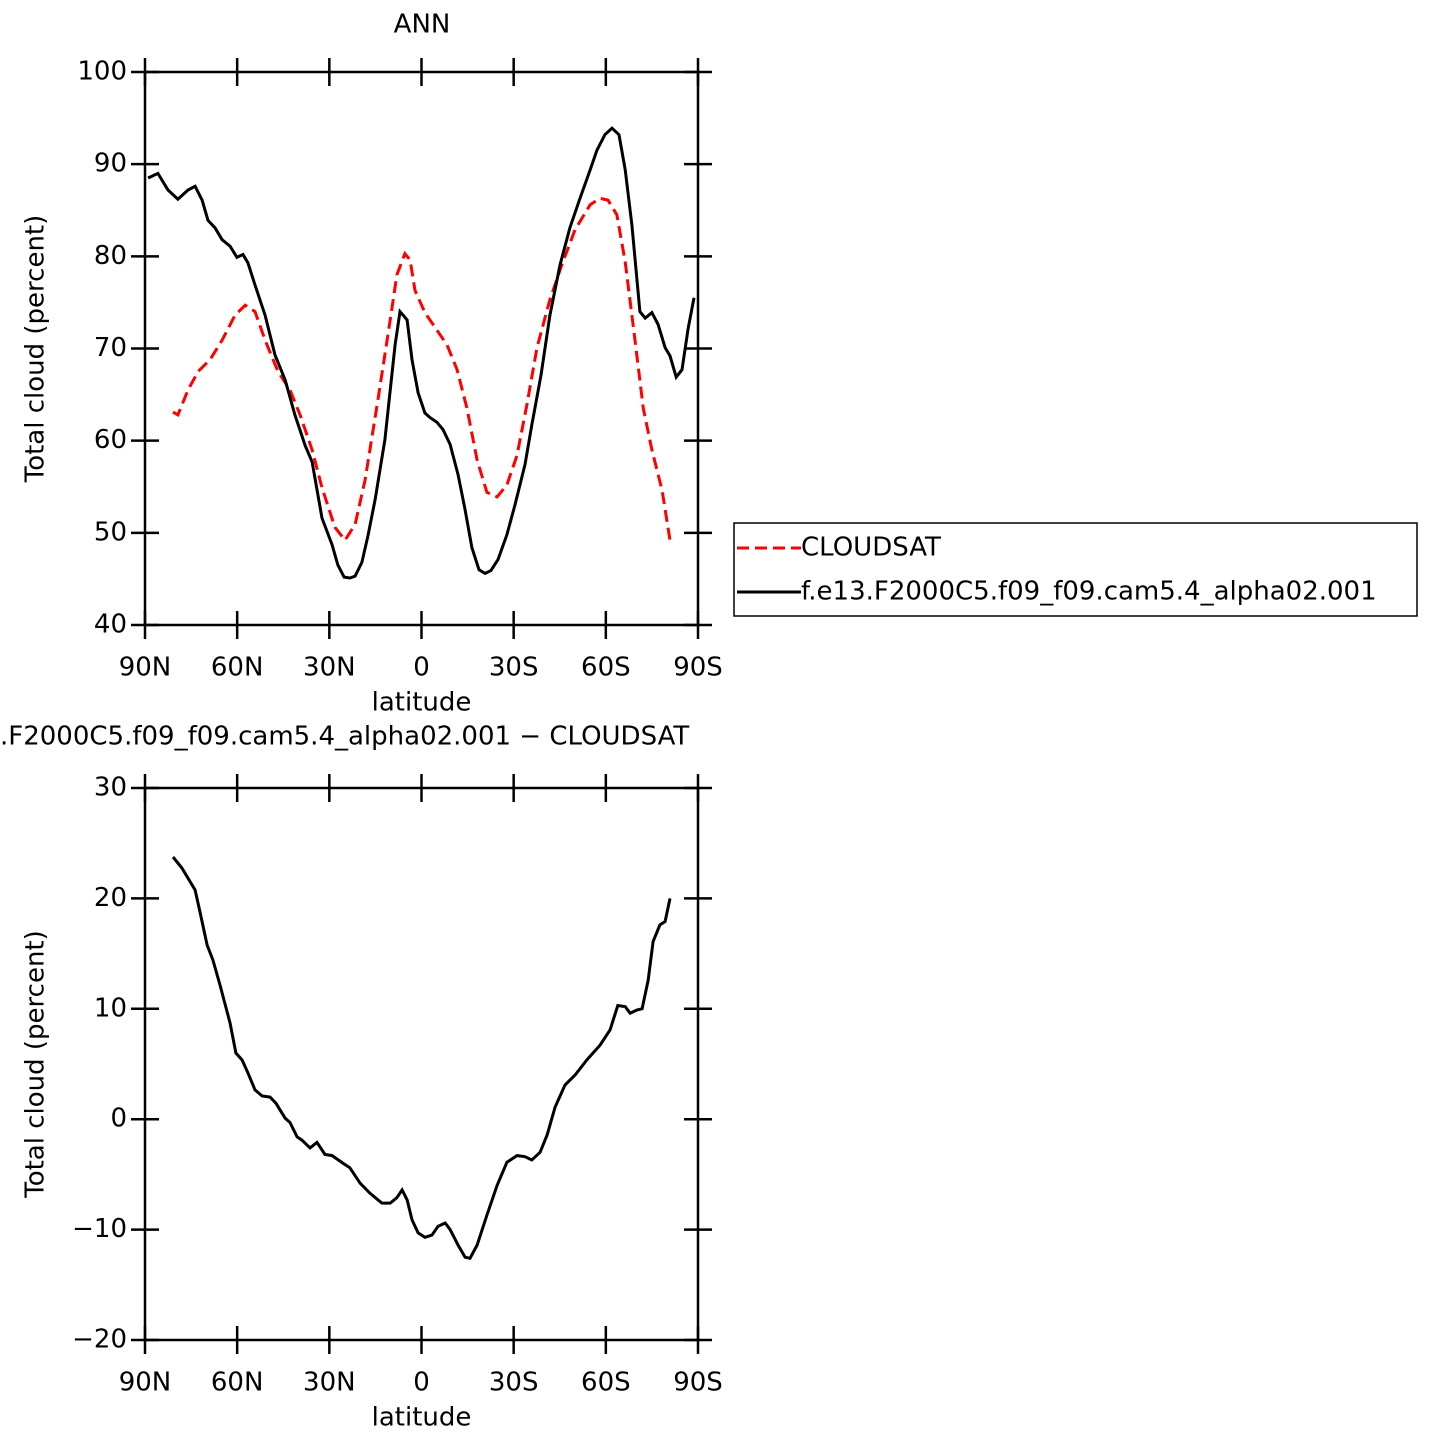 The width and height of the screenshot is (1444, 1441). I want to click on y-tick-label: −10, so click(99, 1229).